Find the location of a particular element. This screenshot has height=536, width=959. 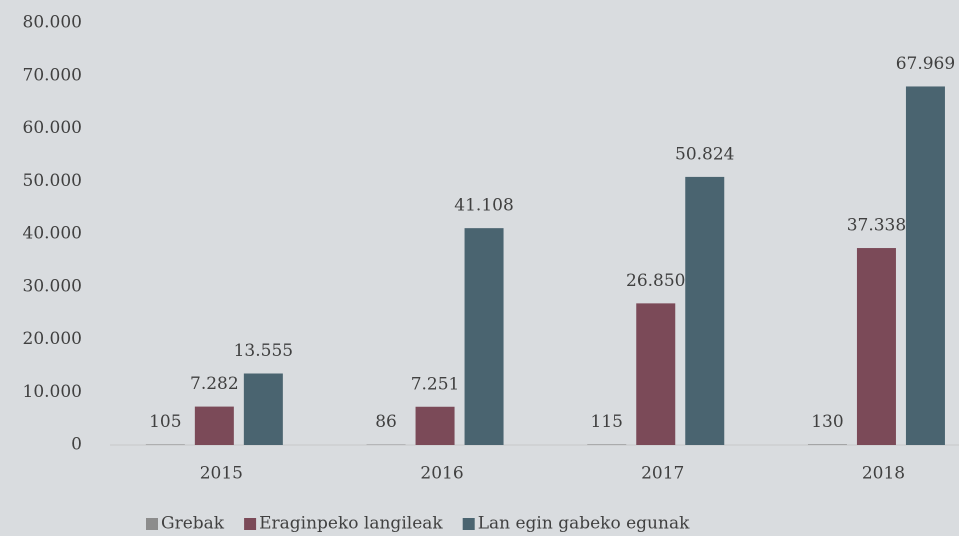

y-tick-label: 0 is located at coordinates (76, 445).